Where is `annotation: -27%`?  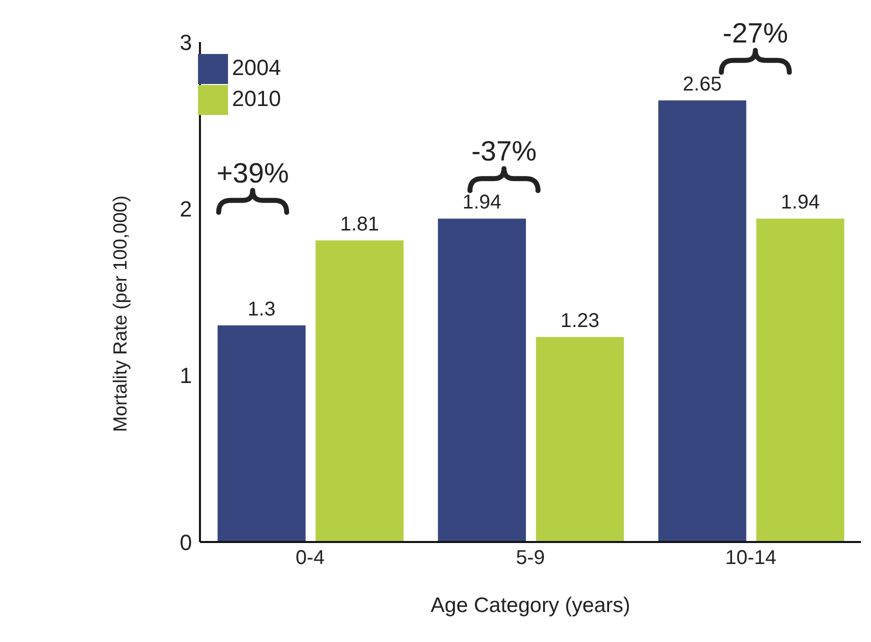 annotation: -27% is located at coordinates (755, 32).